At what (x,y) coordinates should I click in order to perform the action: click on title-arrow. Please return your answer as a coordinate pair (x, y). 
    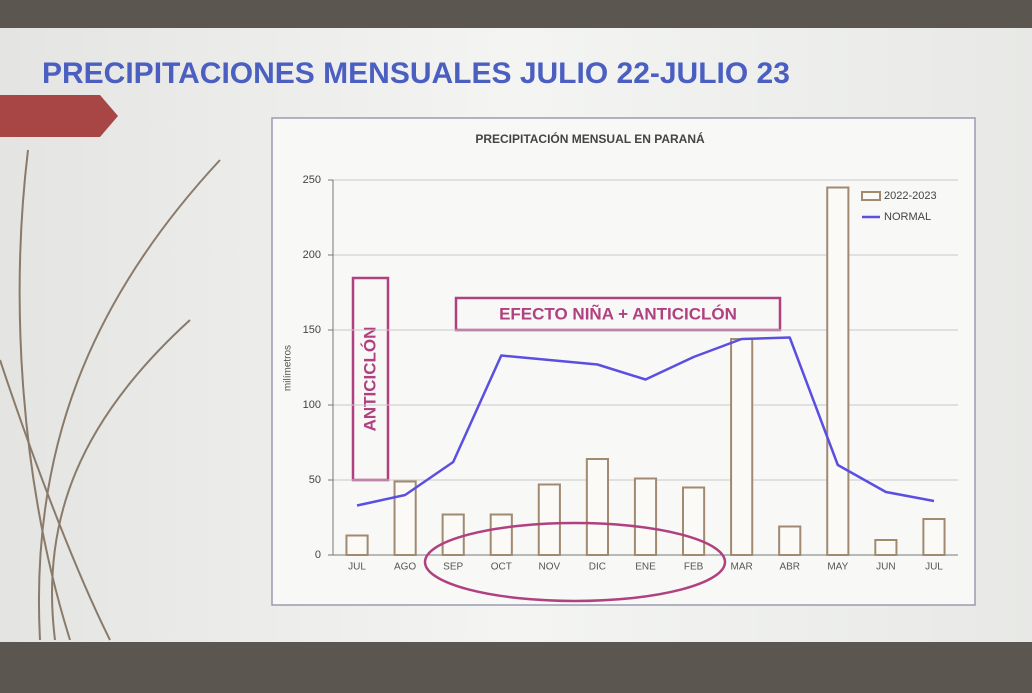
    Looking at the image, I should click on (59, 116).